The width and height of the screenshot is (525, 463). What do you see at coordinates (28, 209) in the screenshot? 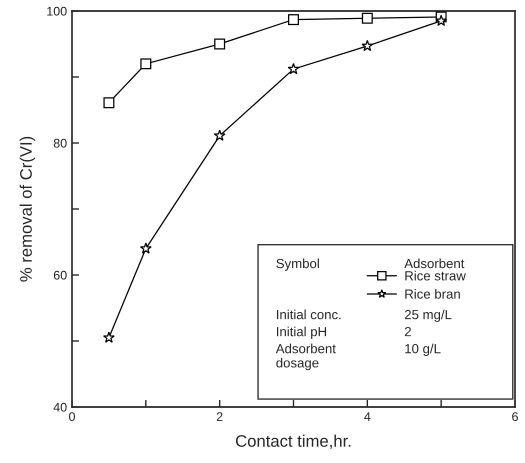
I see `y-axis-title: % removal of Cr(VI)` at bounding box center [28, 209].